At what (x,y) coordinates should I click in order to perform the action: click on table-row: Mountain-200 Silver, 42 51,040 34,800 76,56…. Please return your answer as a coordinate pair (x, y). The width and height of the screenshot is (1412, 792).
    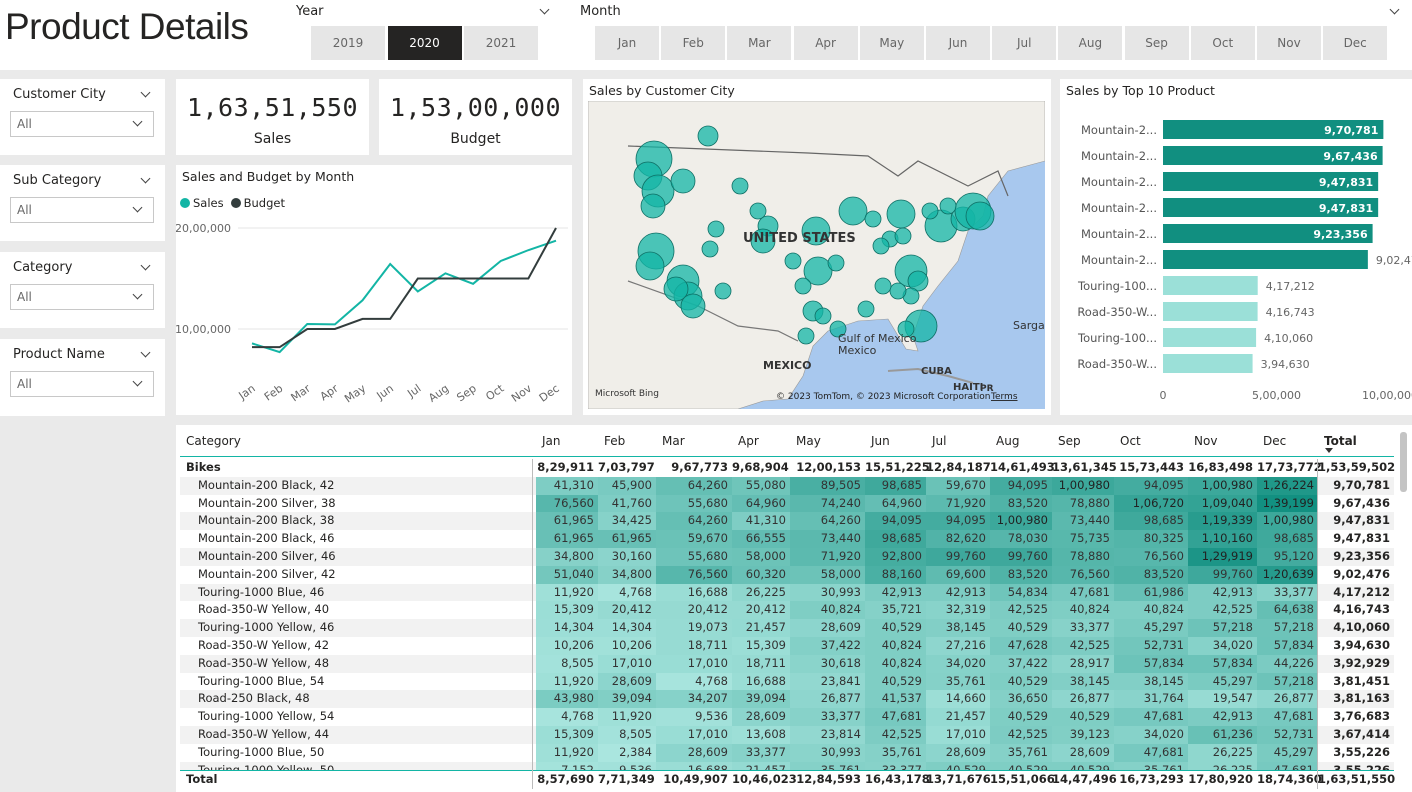
    Looking at the image, I should click on (787, 574).